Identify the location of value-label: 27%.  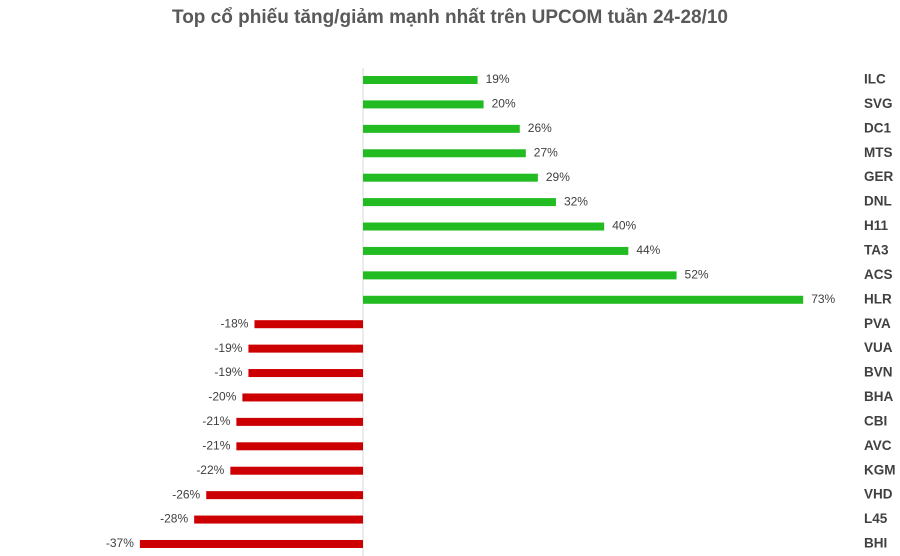
(546, 152).